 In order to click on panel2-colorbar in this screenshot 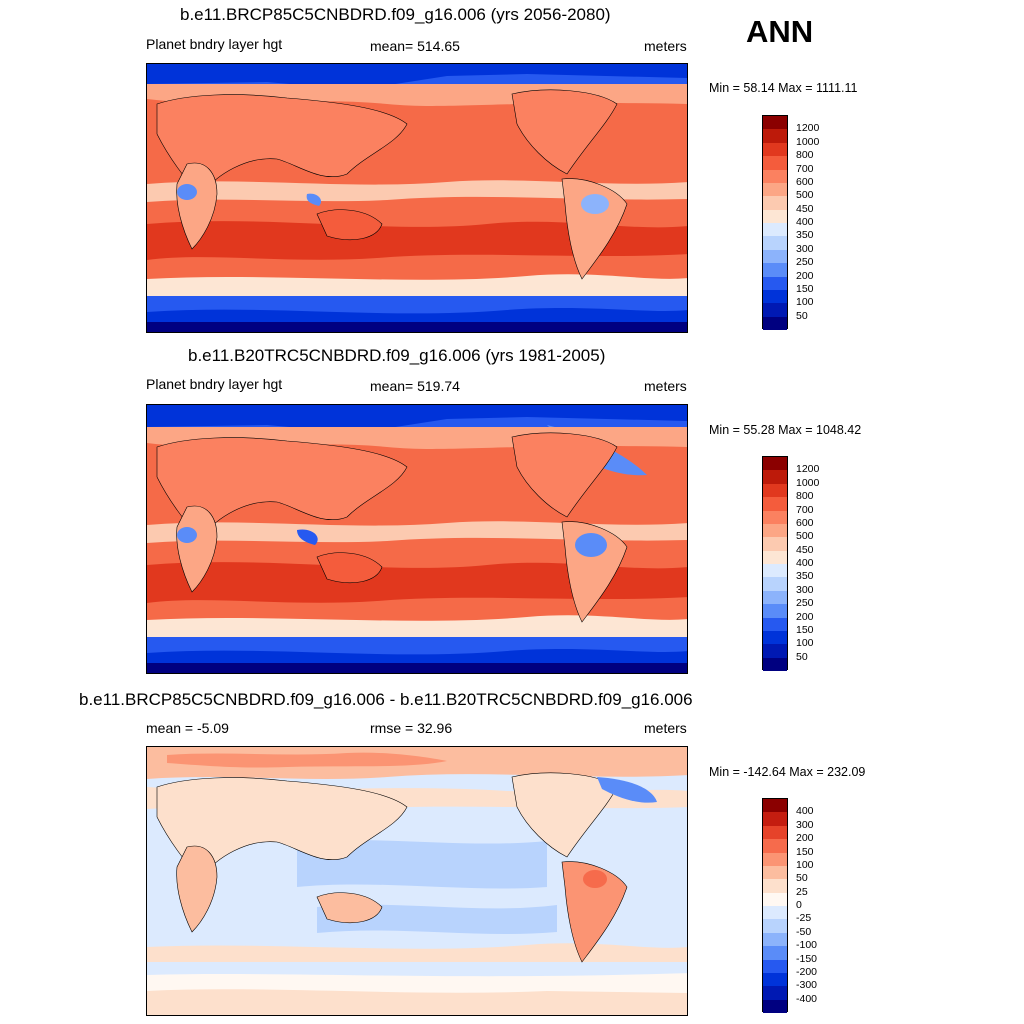, I will do `click(775, 563)`.